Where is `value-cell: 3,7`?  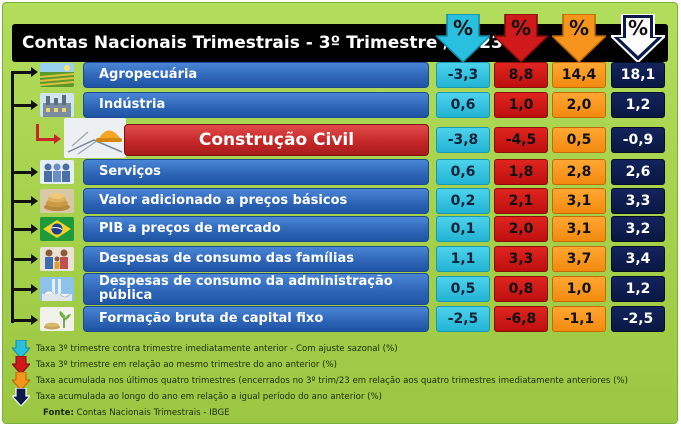
value-cell: 3,7 is located at coordinates (579, 259).